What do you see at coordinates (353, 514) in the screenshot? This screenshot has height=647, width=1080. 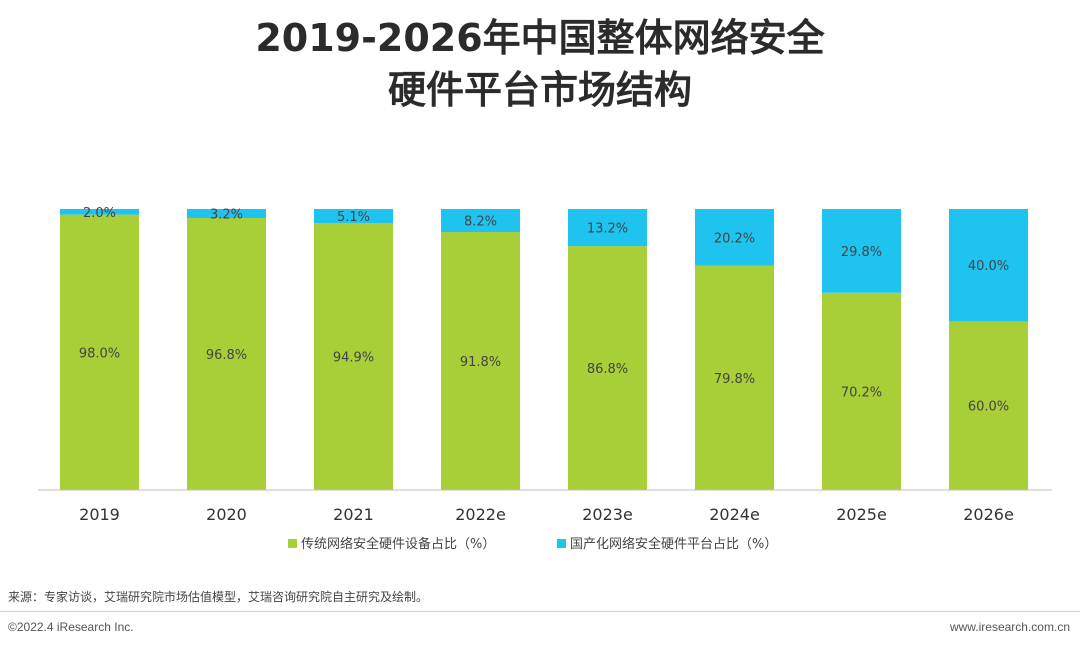 I see `x-tick-label-2021: 2021` at bounding box center [353, 514].